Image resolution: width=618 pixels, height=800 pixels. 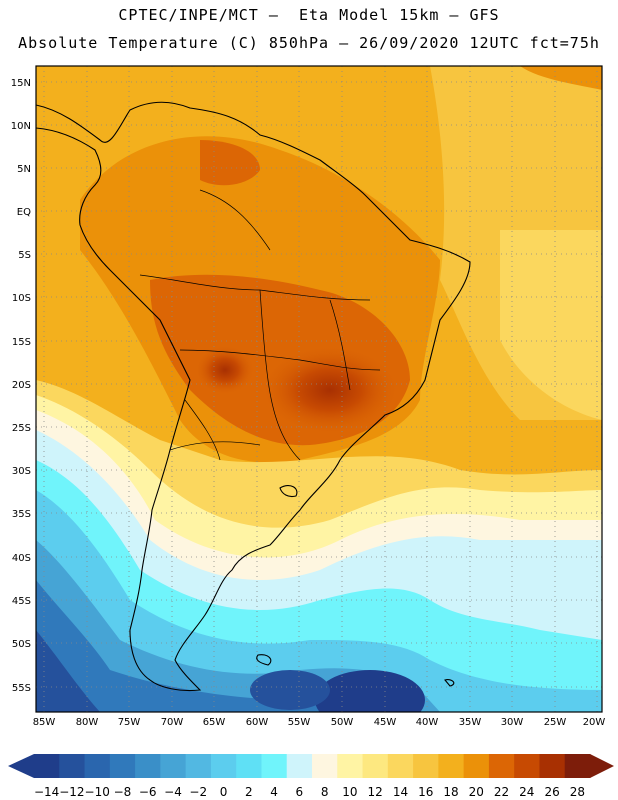 I want to click on colorbar-arrow-low, so click(x=21, y=766).